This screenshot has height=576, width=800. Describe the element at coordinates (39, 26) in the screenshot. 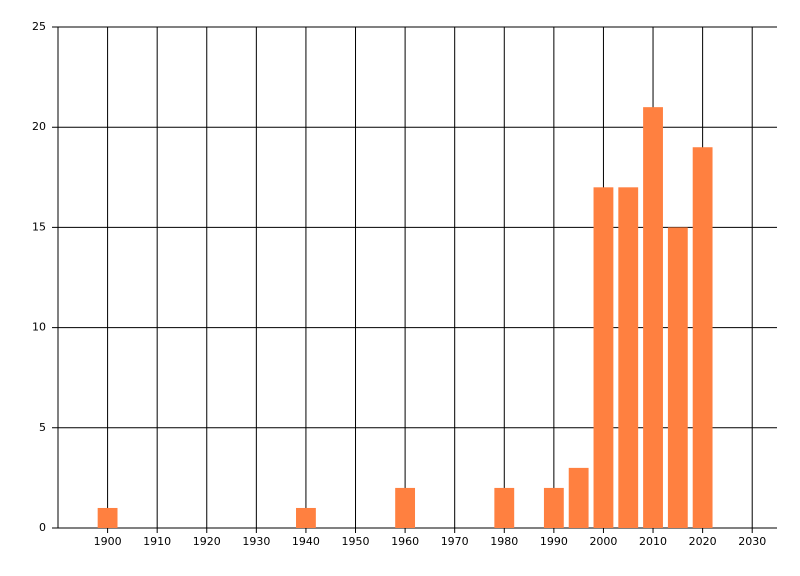

I see `y-tick-label: 25` at that location.